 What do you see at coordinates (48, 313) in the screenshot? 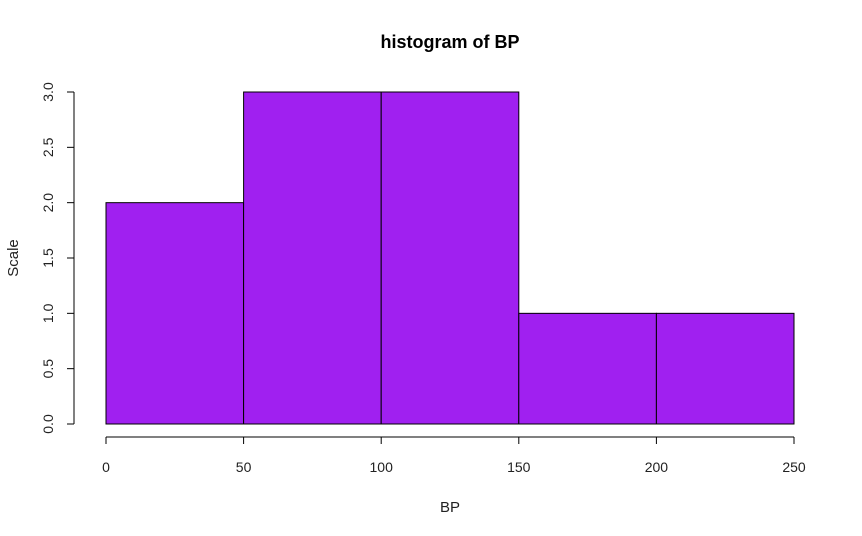
I see `y-tick-label-2: 1.0` at bounding box center [48, 313].